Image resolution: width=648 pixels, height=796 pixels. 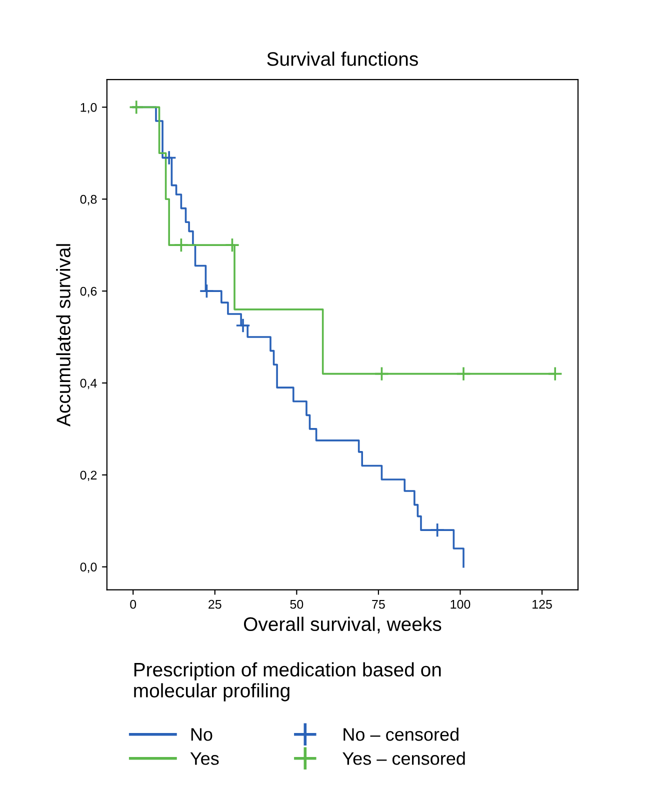 What do you see at coordinates (63, 335) in the screenshot?
I see `y-axis-title: Accumulated survival` at bounding box center [63, 335].